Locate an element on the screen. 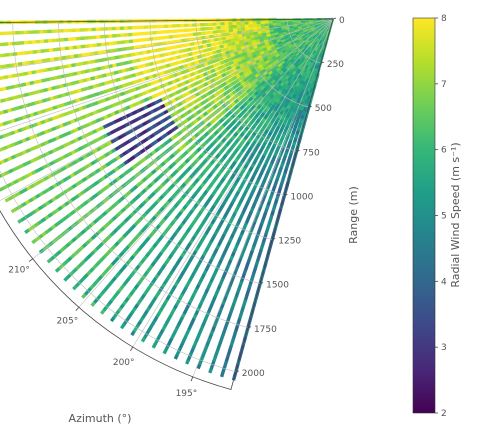 The height and width of the screenshot is (432, 500). range-axis-label: Range (m) is located at coordinates (353, 215).